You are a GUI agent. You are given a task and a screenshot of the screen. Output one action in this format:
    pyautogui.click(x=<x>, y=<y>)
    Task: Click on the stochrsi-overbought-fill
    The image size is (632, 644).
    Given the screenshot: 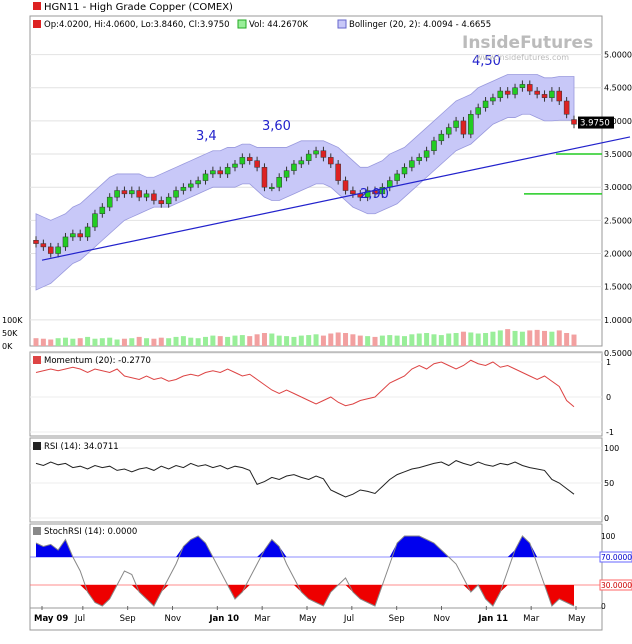 What is the action you would take?
    pyautogui.click(x=305, y=546)
    